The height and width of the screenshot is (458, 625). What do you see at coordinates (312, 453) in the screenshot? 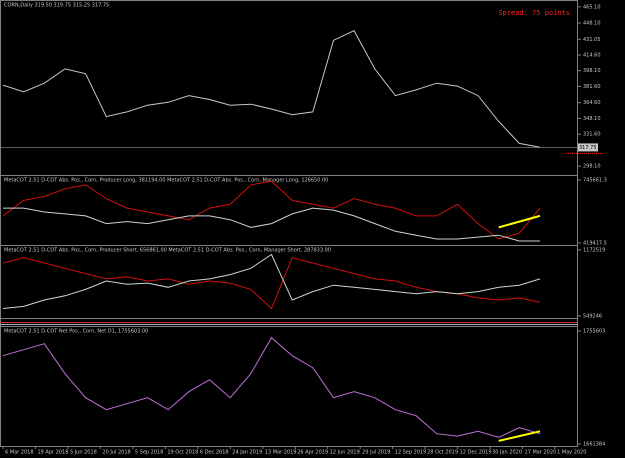
I see `x-tick-label: 26 Apr 2019` at bounding box center [312, 453].